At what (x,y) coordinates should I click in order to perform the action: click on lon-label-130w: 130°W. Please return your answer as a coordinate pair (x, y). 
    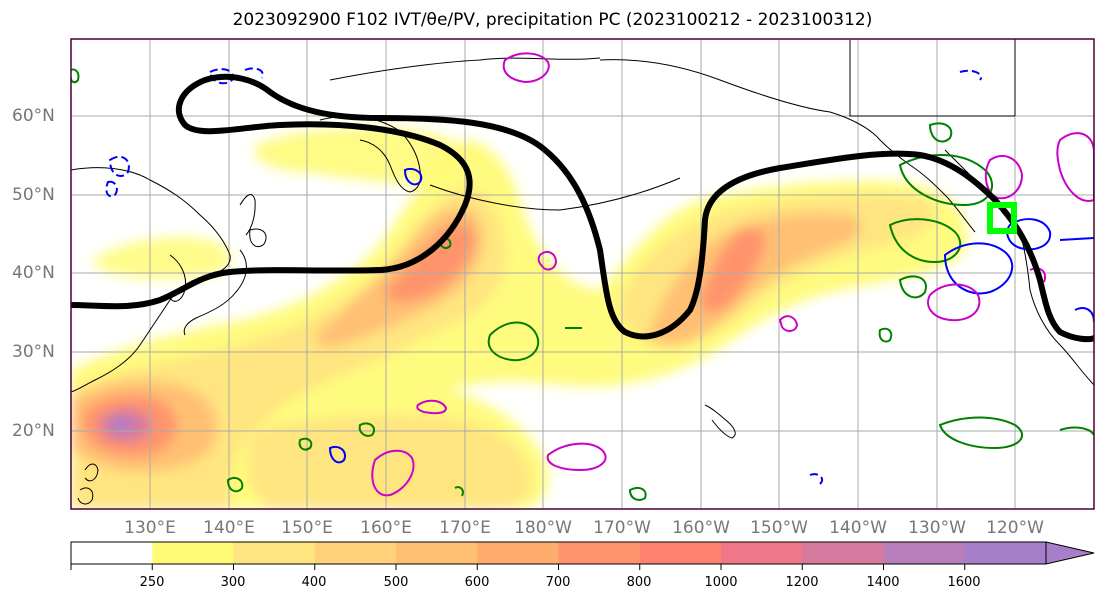
    Looking at the image, I should click on (937, 528).